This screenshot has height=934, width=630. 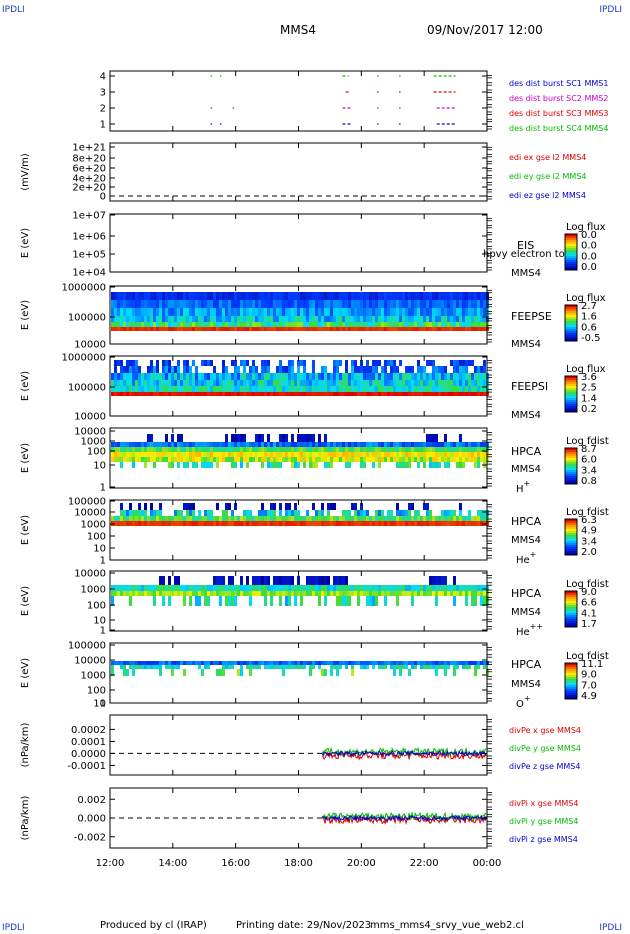 I want to click on y-axis-label: (nPa/km), so click(x=25, y=745).